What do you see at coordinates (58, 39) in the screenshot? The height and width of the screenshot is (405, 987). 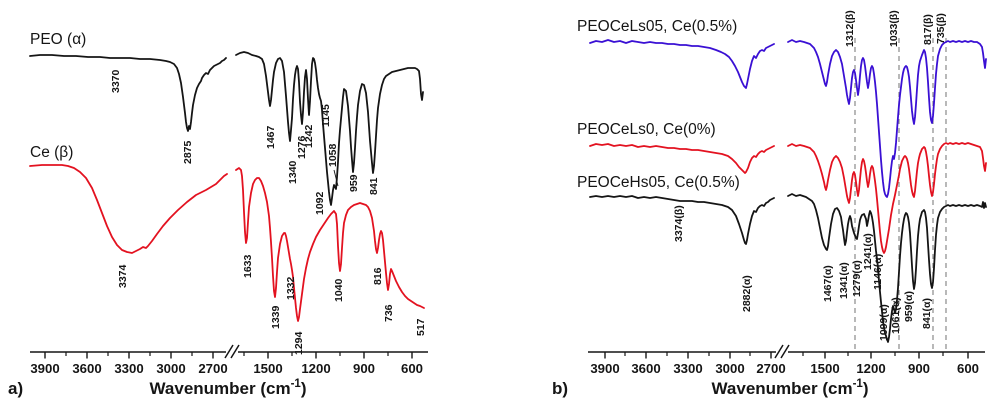 I see `curve-title-1: PEO (α)` at bounding box center [58, 39].